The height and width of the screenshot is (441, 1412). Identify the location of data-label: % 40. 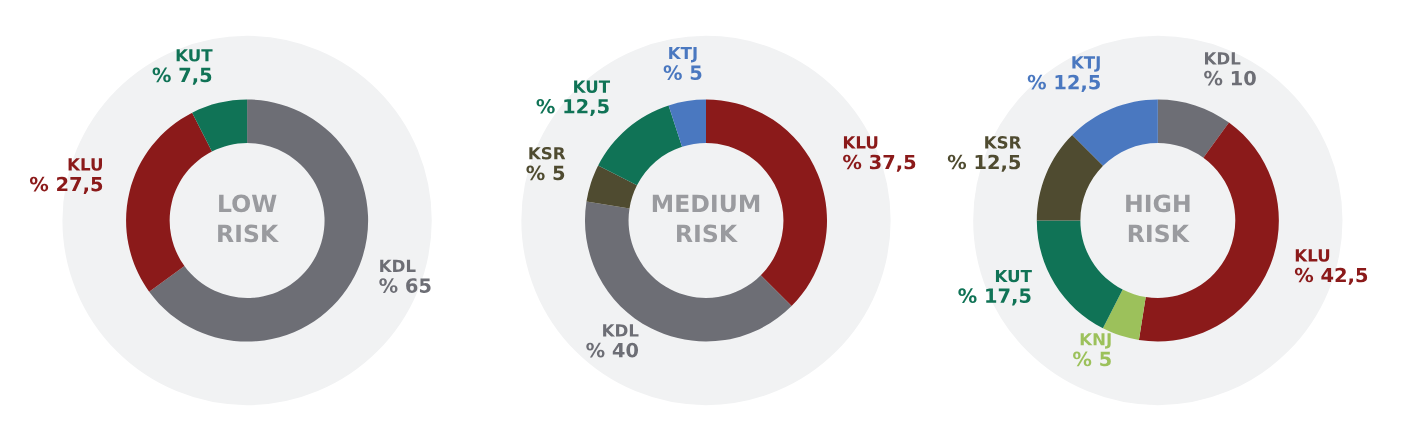
(612, 350).